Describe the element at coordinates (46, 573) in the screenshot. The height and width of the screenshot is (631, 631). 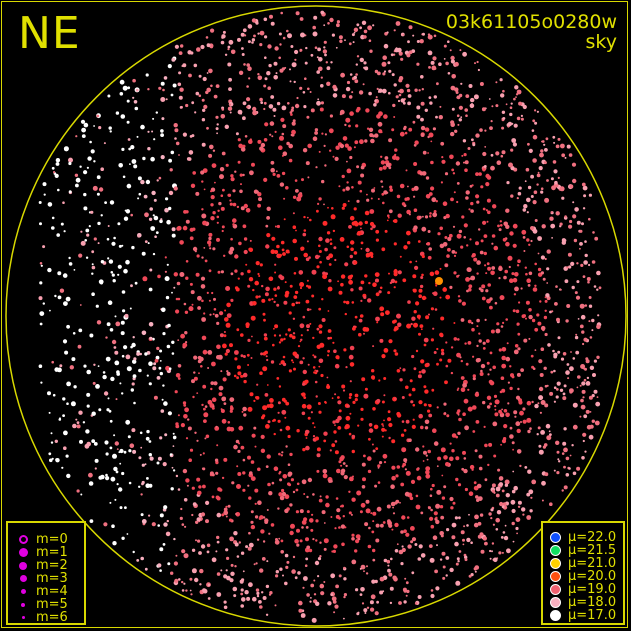
I see `magnitude-legend: m=0 m=1 m=2 m=3 m=4 m=5 m=6` at that location.